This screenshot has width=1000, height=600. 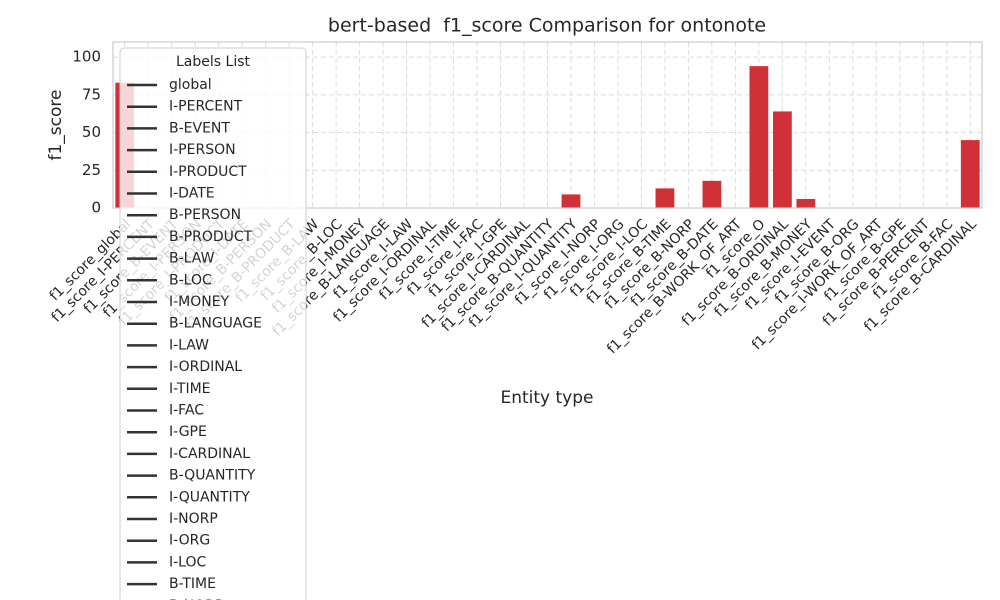 I want to click on legend-title: Labels List, so click(x=213, y=62).